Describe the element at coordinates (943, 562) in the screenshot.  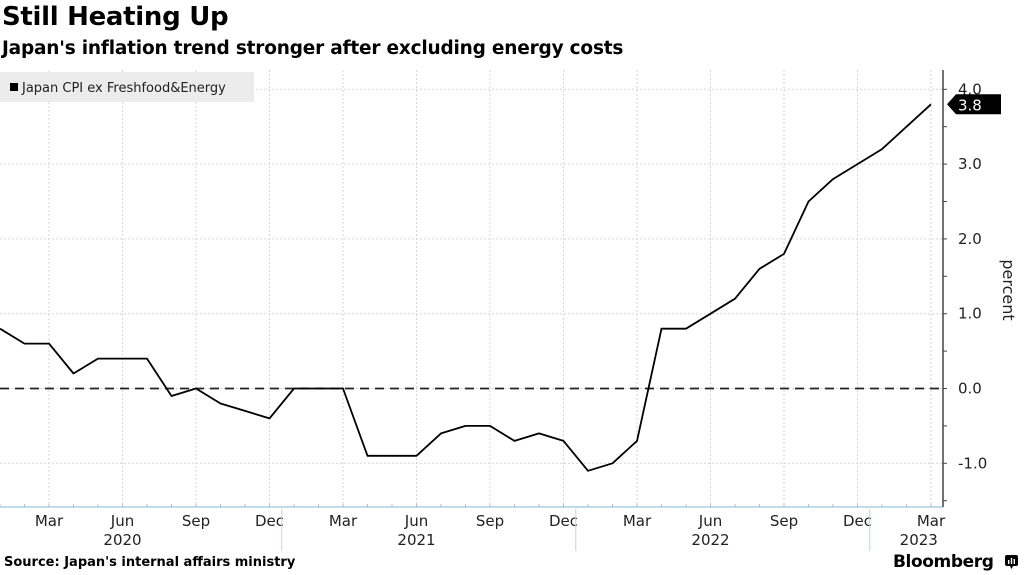
I see `bloomberg-logo: Bloomberg` at that location.